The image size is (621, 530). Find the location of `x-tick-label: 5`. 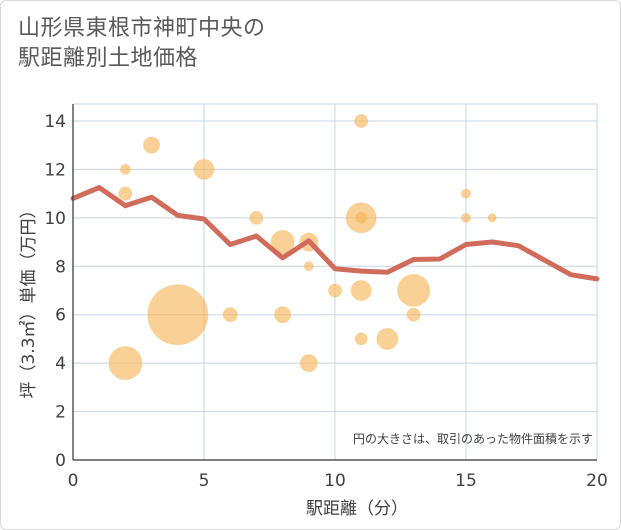

x-tick-label: 5 is located at coordinates (204, 481).